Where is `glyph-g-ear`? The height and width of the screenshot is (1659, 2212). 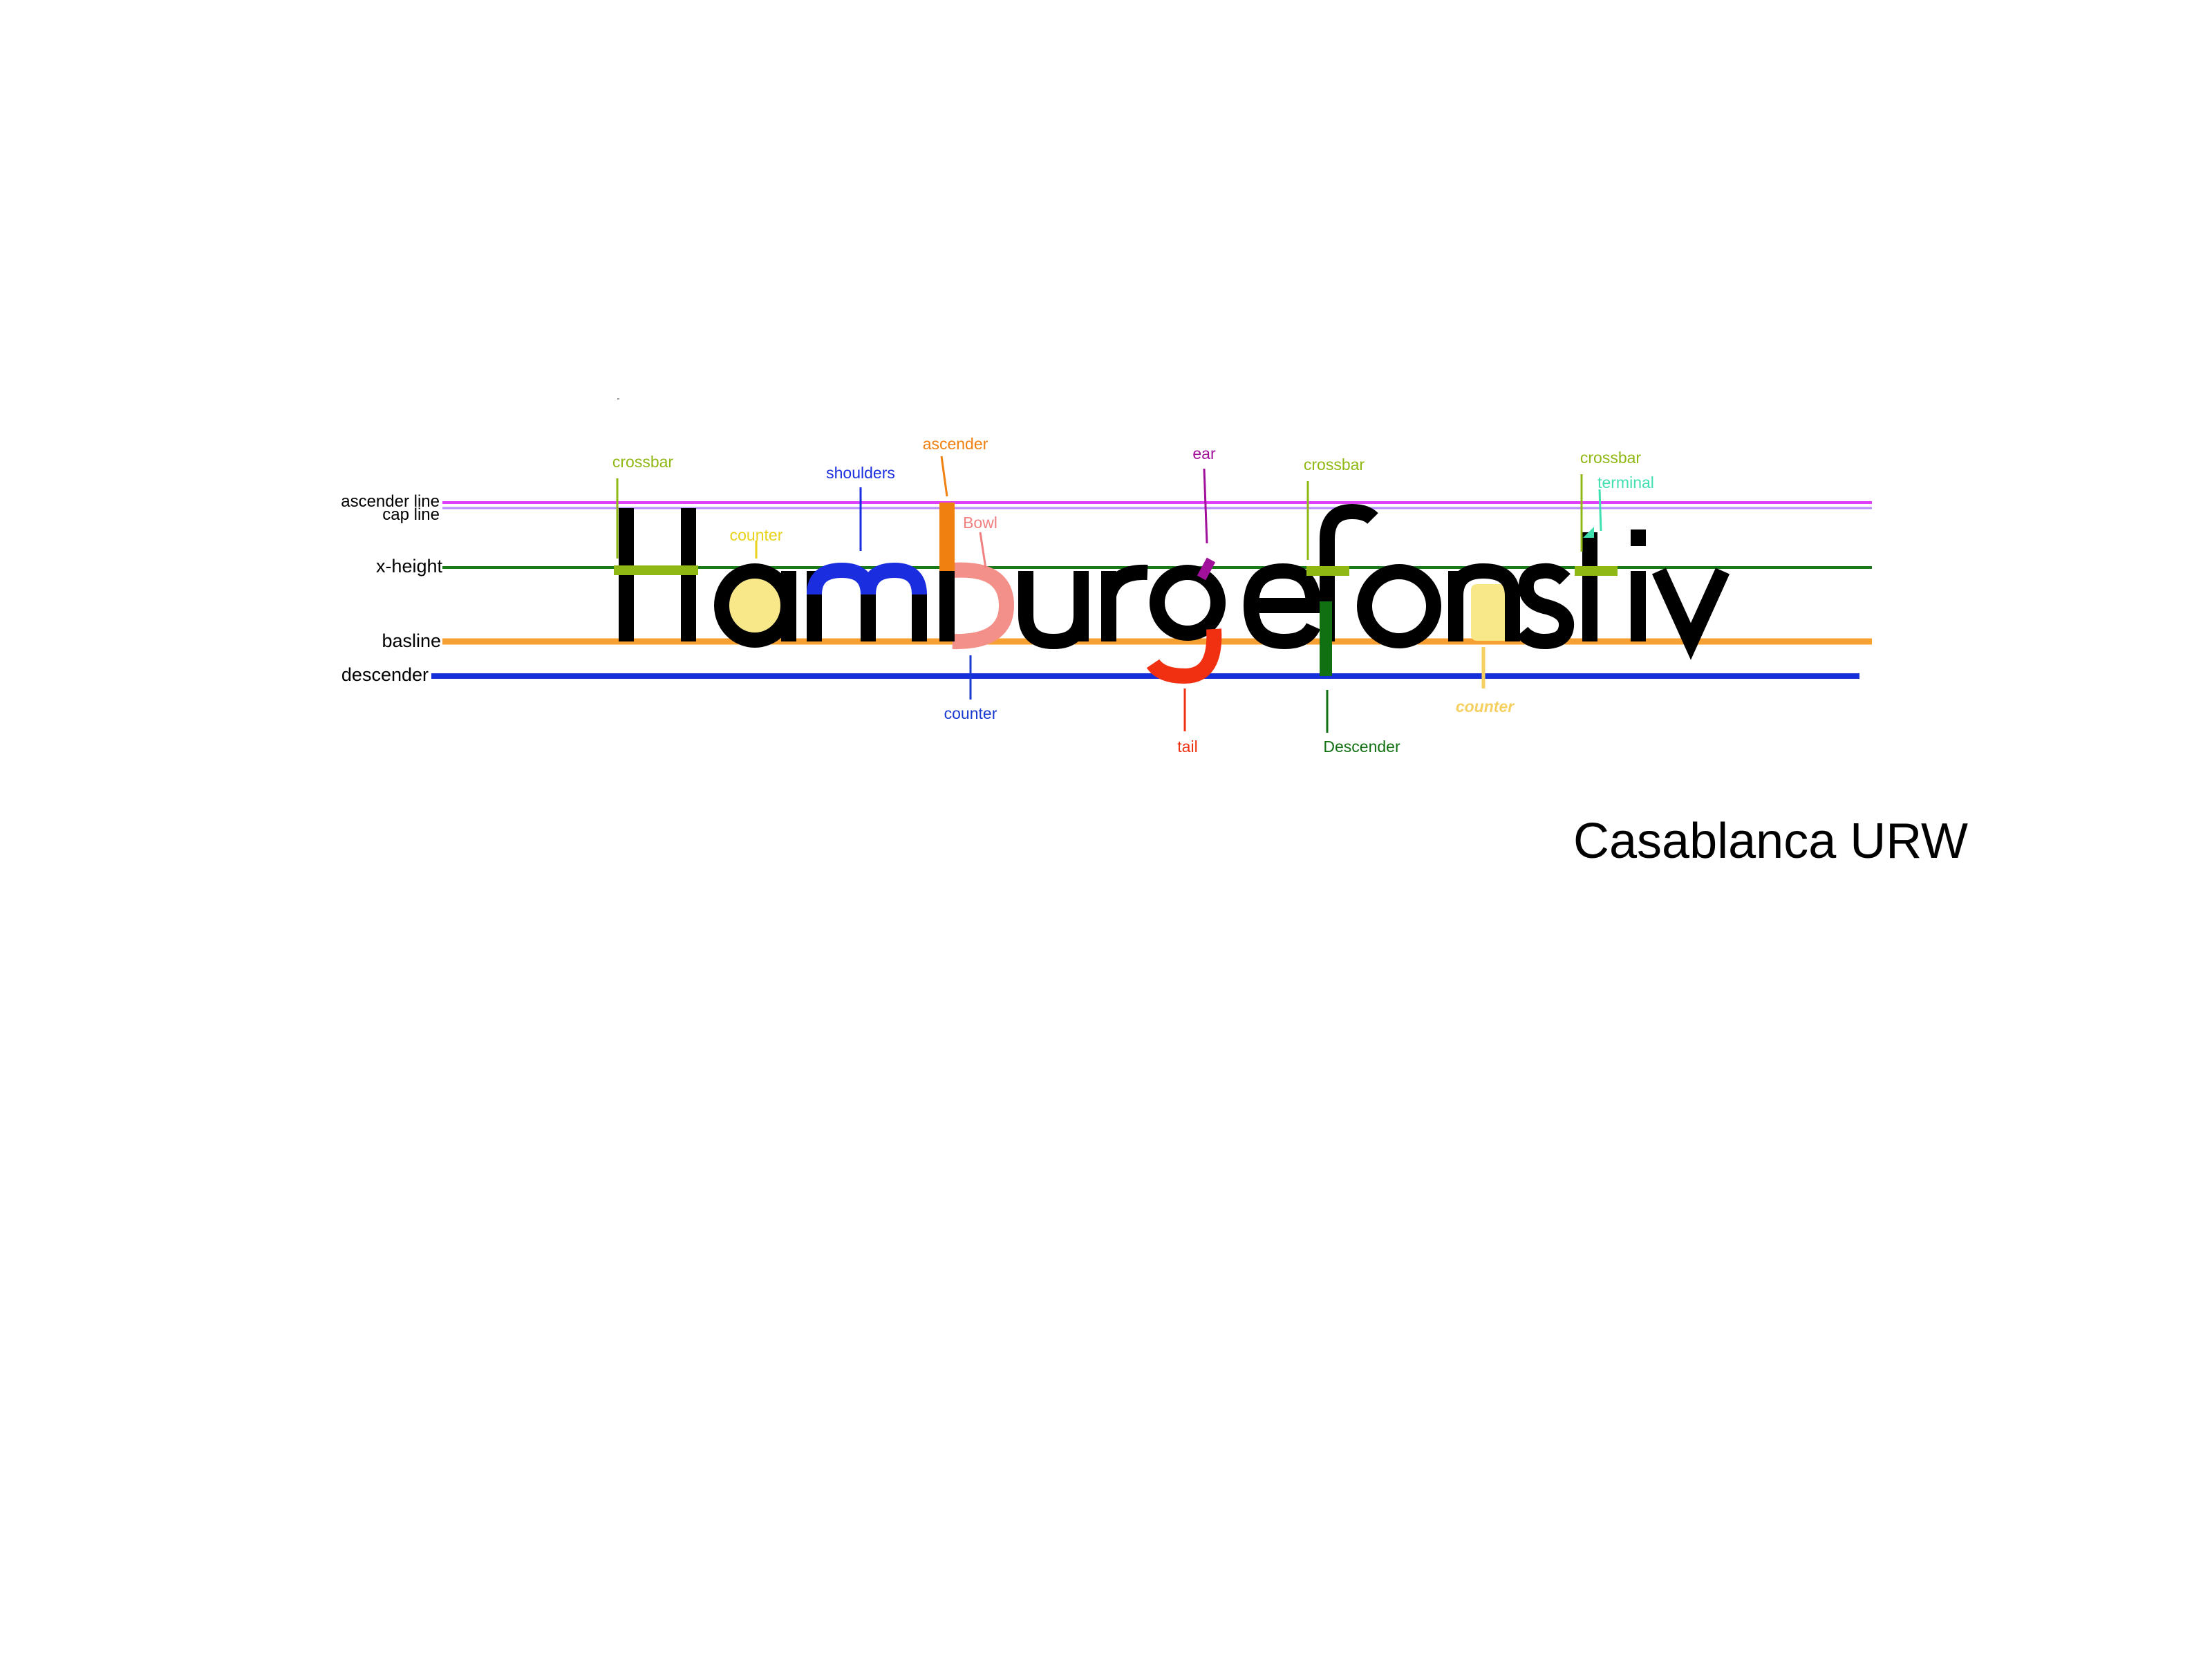 glyph-g-ear is located at coordinates (1206, 569).